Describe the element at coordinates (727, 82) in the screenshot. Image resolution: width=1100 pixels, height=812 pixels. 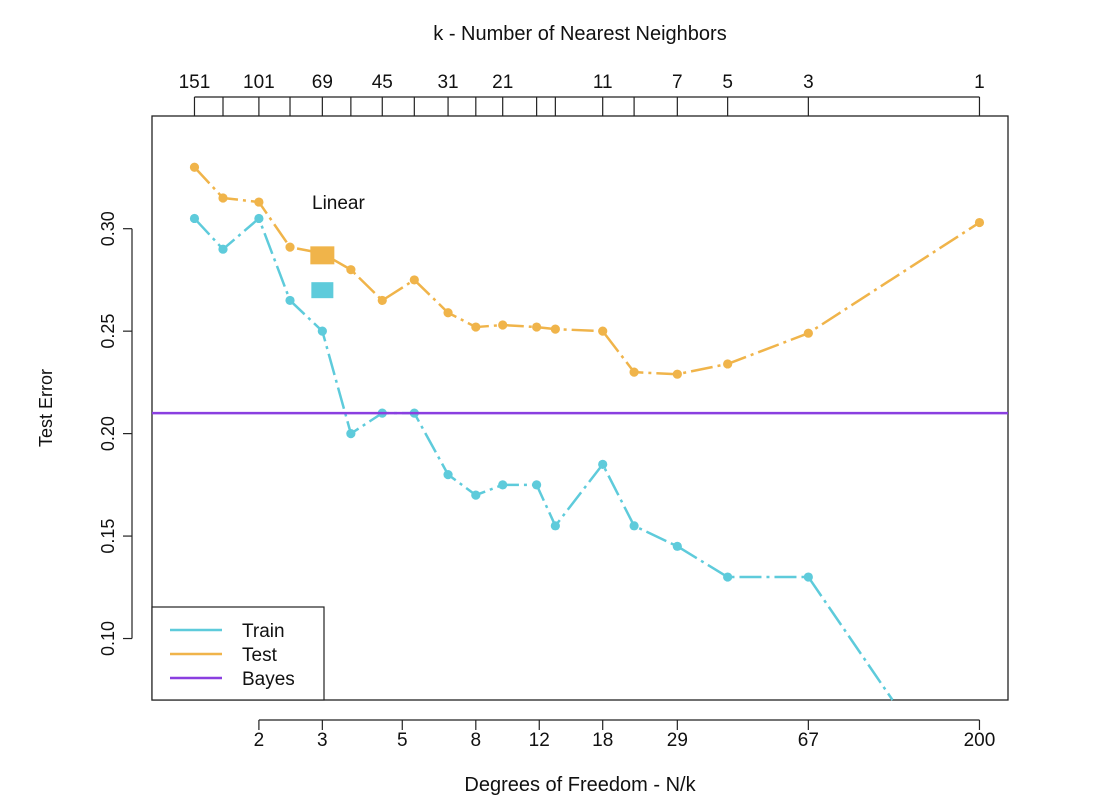
I see `top-tick-label-5: 5` at that location.